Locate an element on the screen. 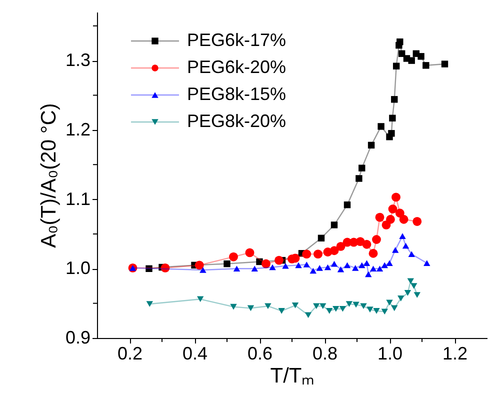 The width and height of the screenshot is (496, 406). x-tick-label: 0.6 is located at coordinates (260, 354).